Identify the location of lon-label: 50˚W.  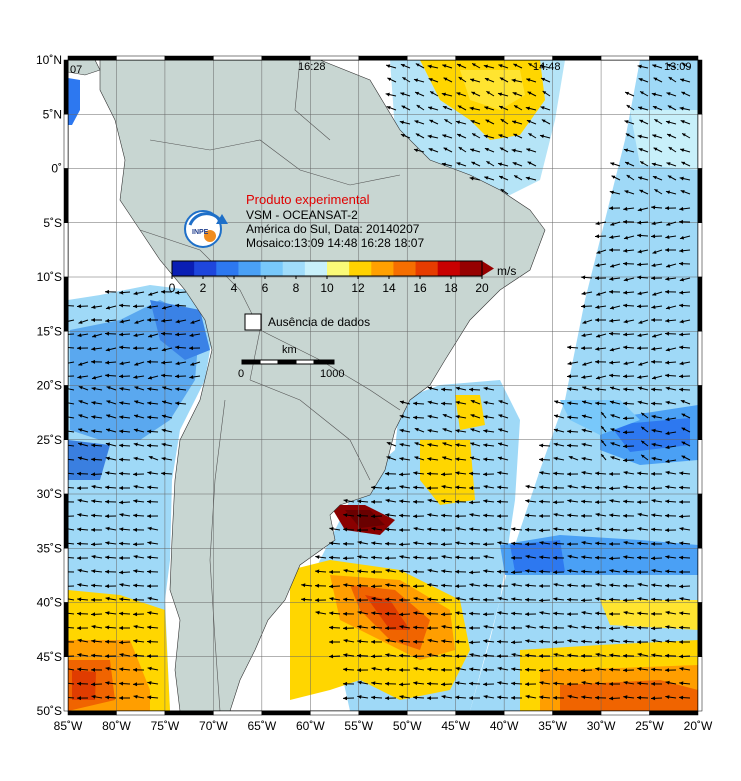
(407, 726).